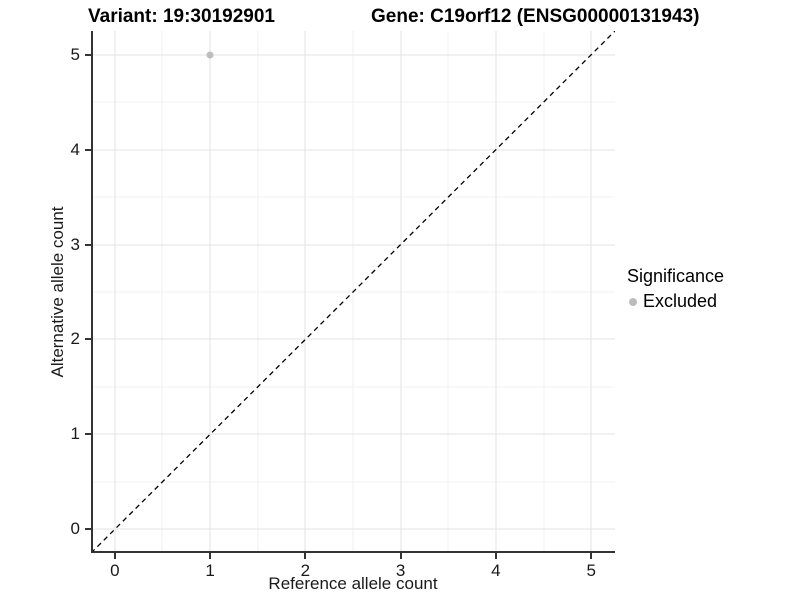 The image size is (800, 600). I want to click on x-tick-label: 0, so click(115, 570).